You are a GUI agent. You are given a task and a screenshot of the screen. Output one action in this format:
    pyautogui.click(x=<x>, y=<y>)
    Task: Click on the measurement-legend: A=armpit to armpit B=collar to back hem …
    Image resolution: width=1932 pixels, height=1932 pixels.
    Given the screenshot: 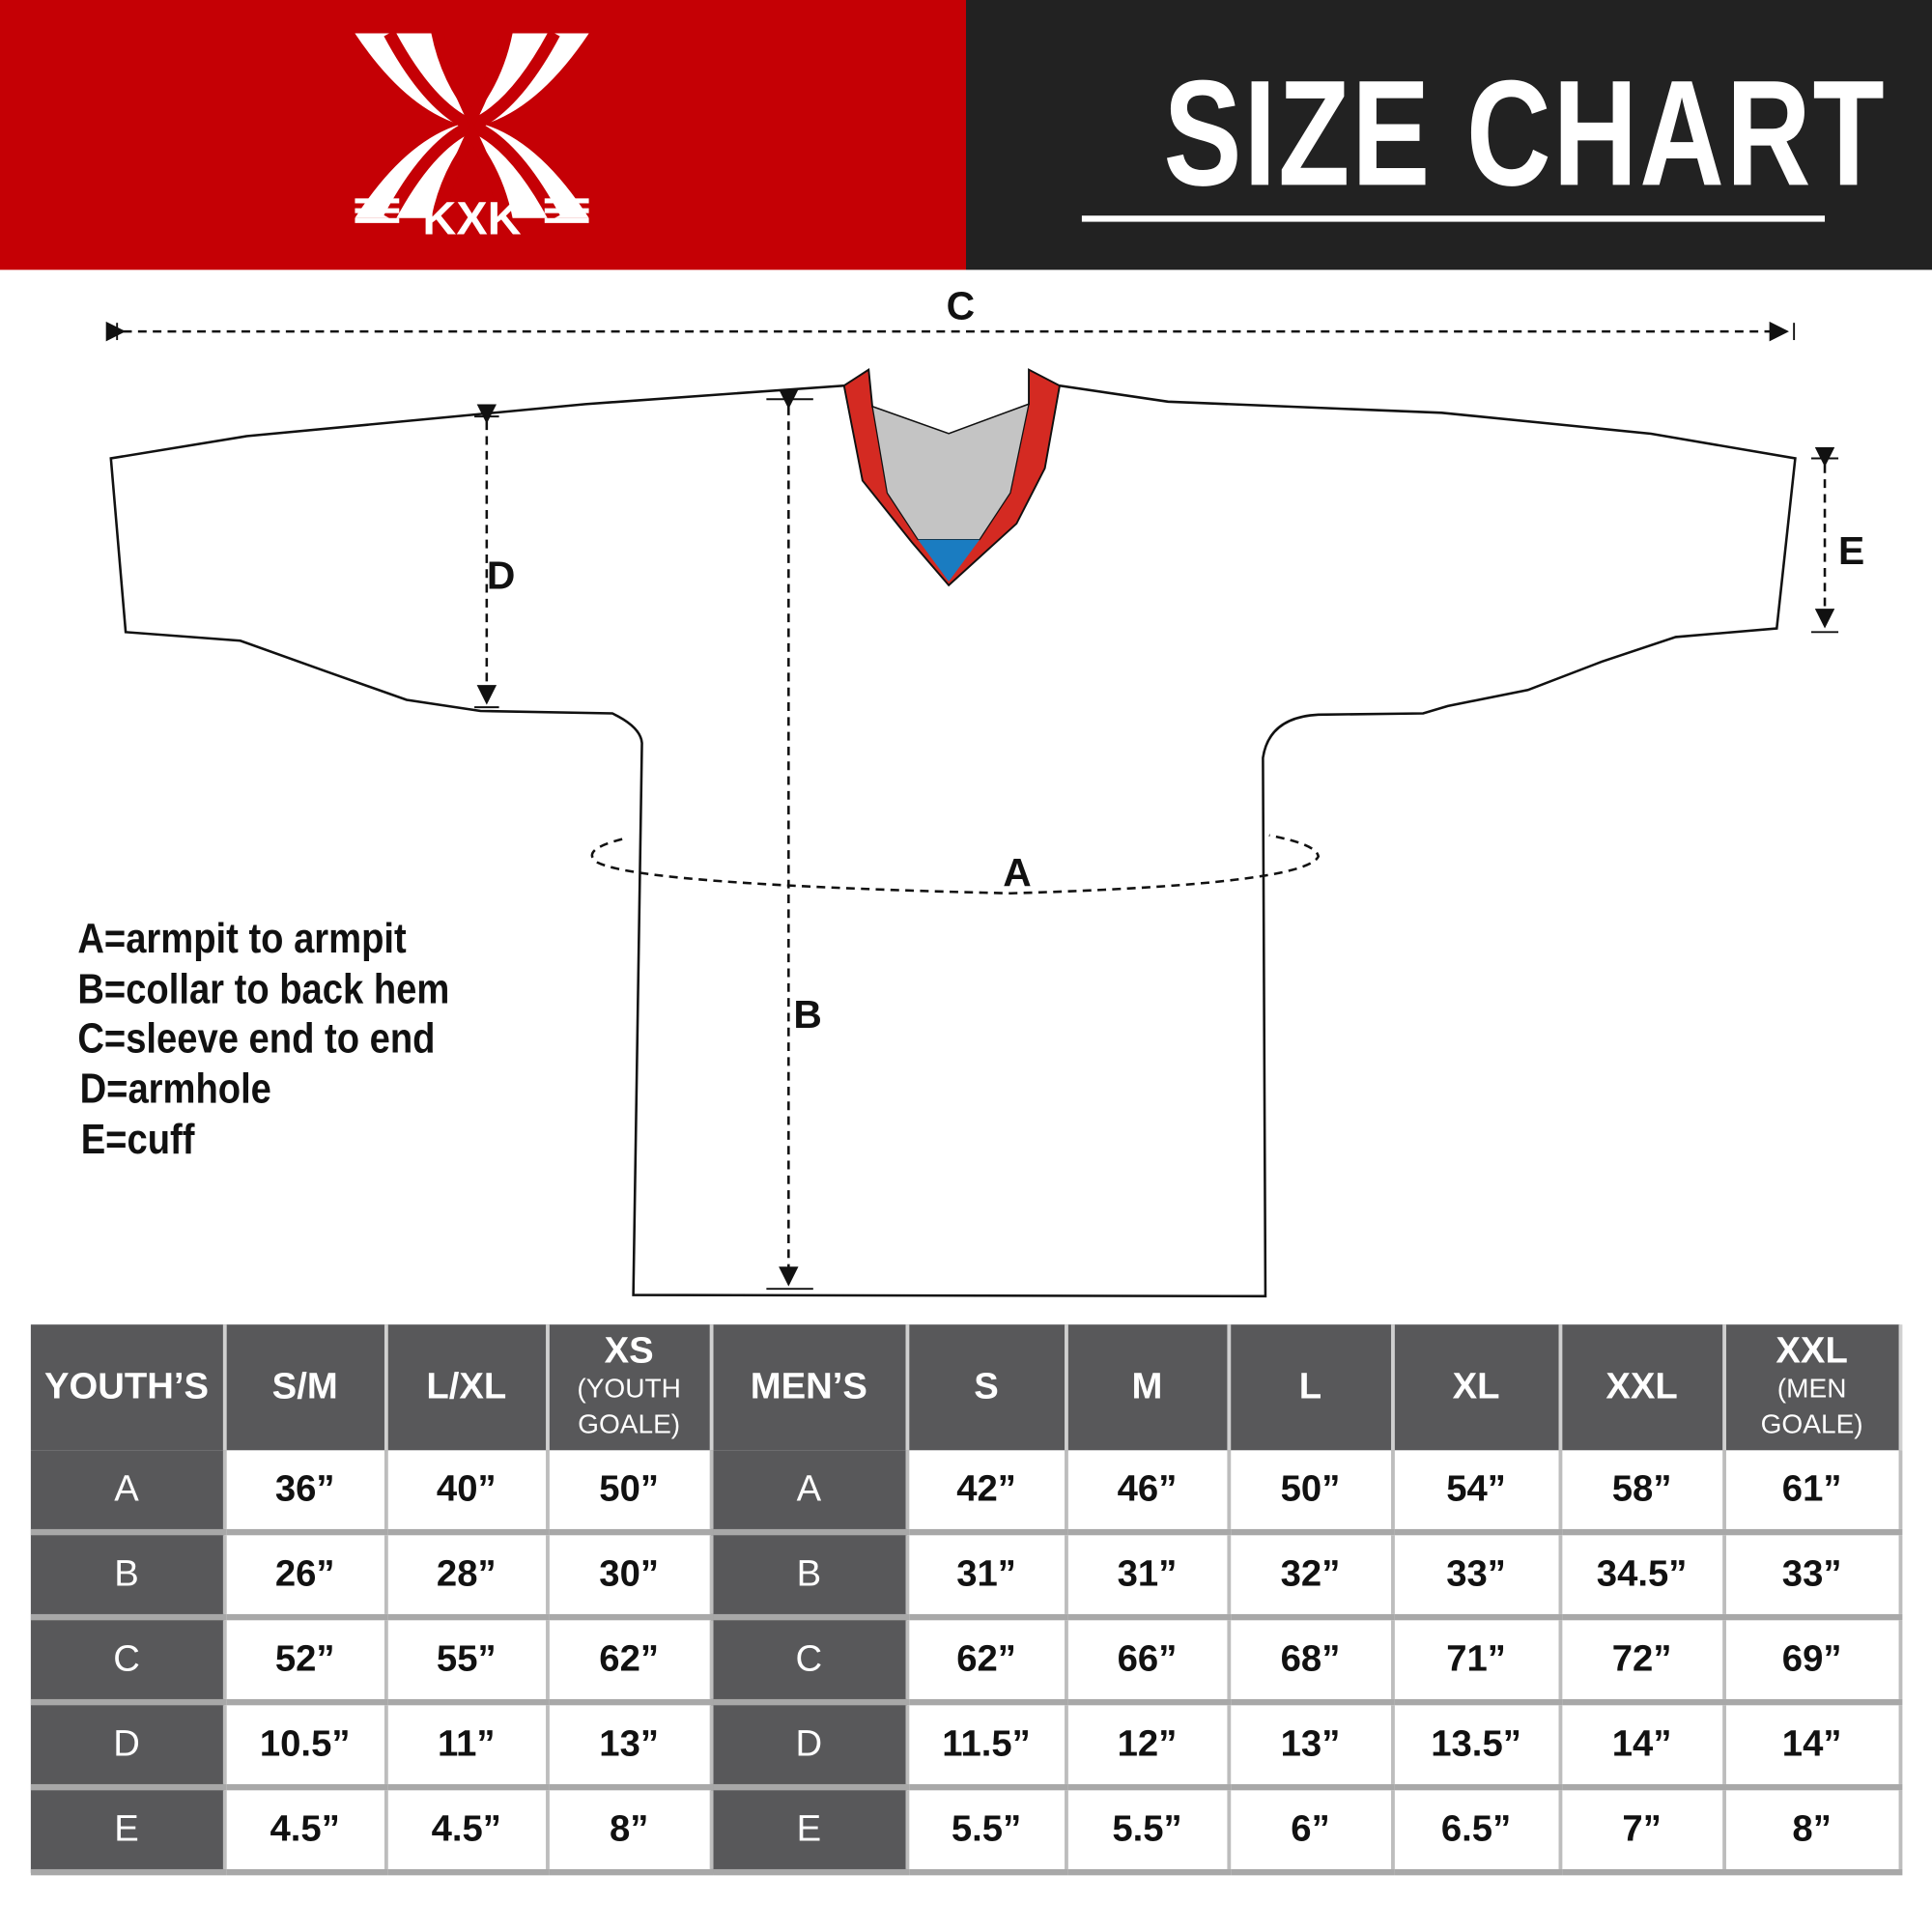 What is the action you would take?
    pyautogui.click(x=288, y=1039)
    